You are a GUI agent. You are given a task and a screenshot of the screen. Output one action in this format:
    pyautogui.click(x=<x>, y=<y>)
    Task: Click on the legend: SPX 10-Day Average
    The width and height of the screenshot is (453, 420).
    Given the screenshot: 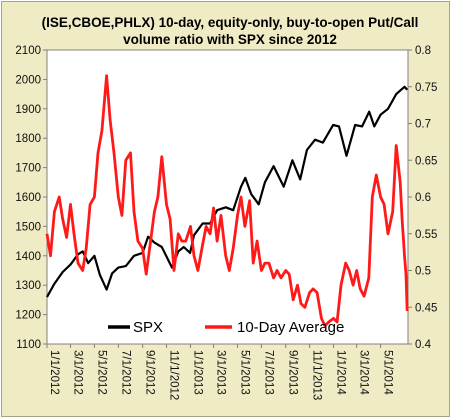 What is the action you would take?
    pyautogui.click(x=226, y=327)
    